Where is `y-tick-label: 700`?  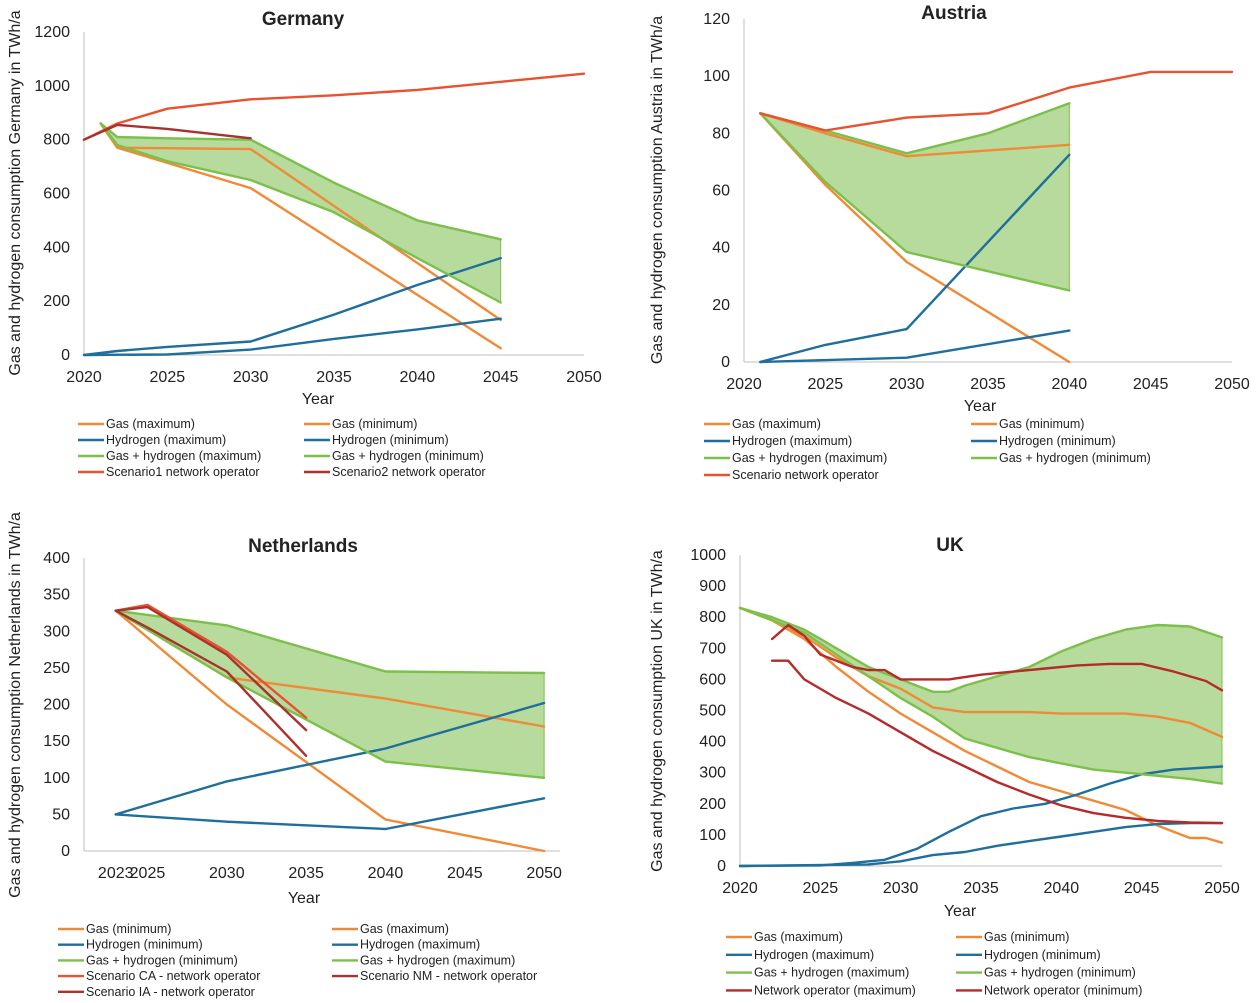 y-tick-label: 700 is located at coordinates (712, 648).